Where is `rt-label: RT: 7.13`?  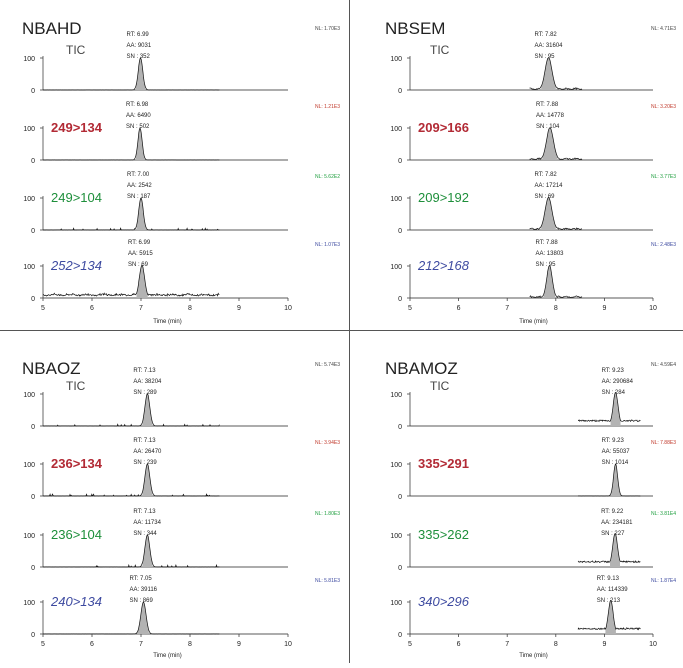
rt-label: RT: 7.13 is located at coordinates (144, 512).